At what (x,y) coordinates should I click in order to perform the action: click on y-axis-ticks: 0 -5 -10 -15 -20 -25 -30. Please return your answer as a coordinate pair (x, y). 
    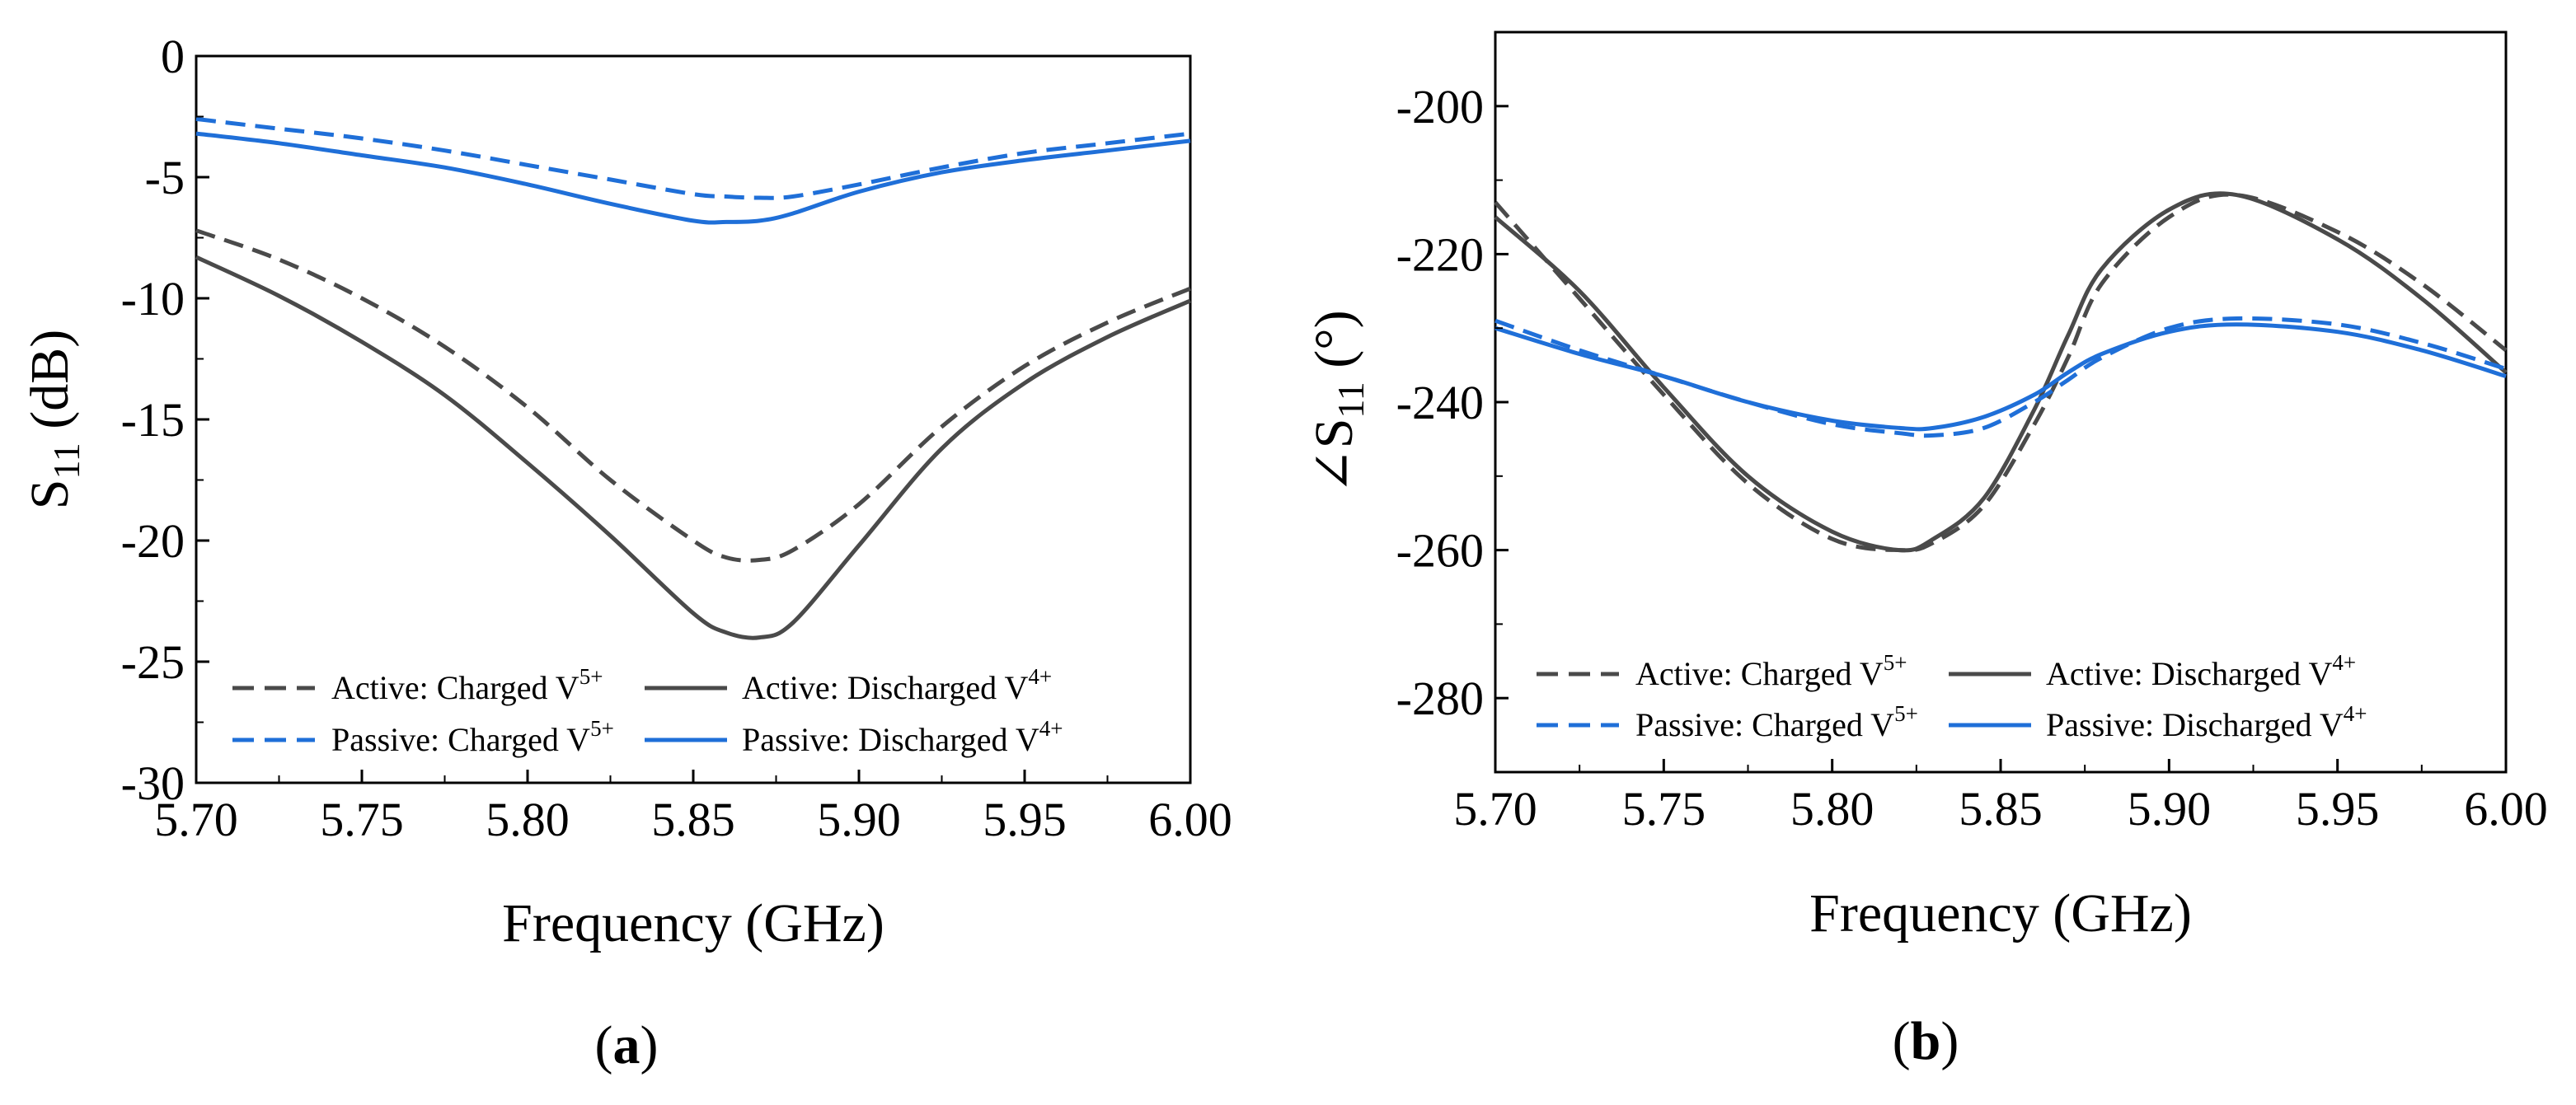
    Looking at the image, I should click on (165, 420).